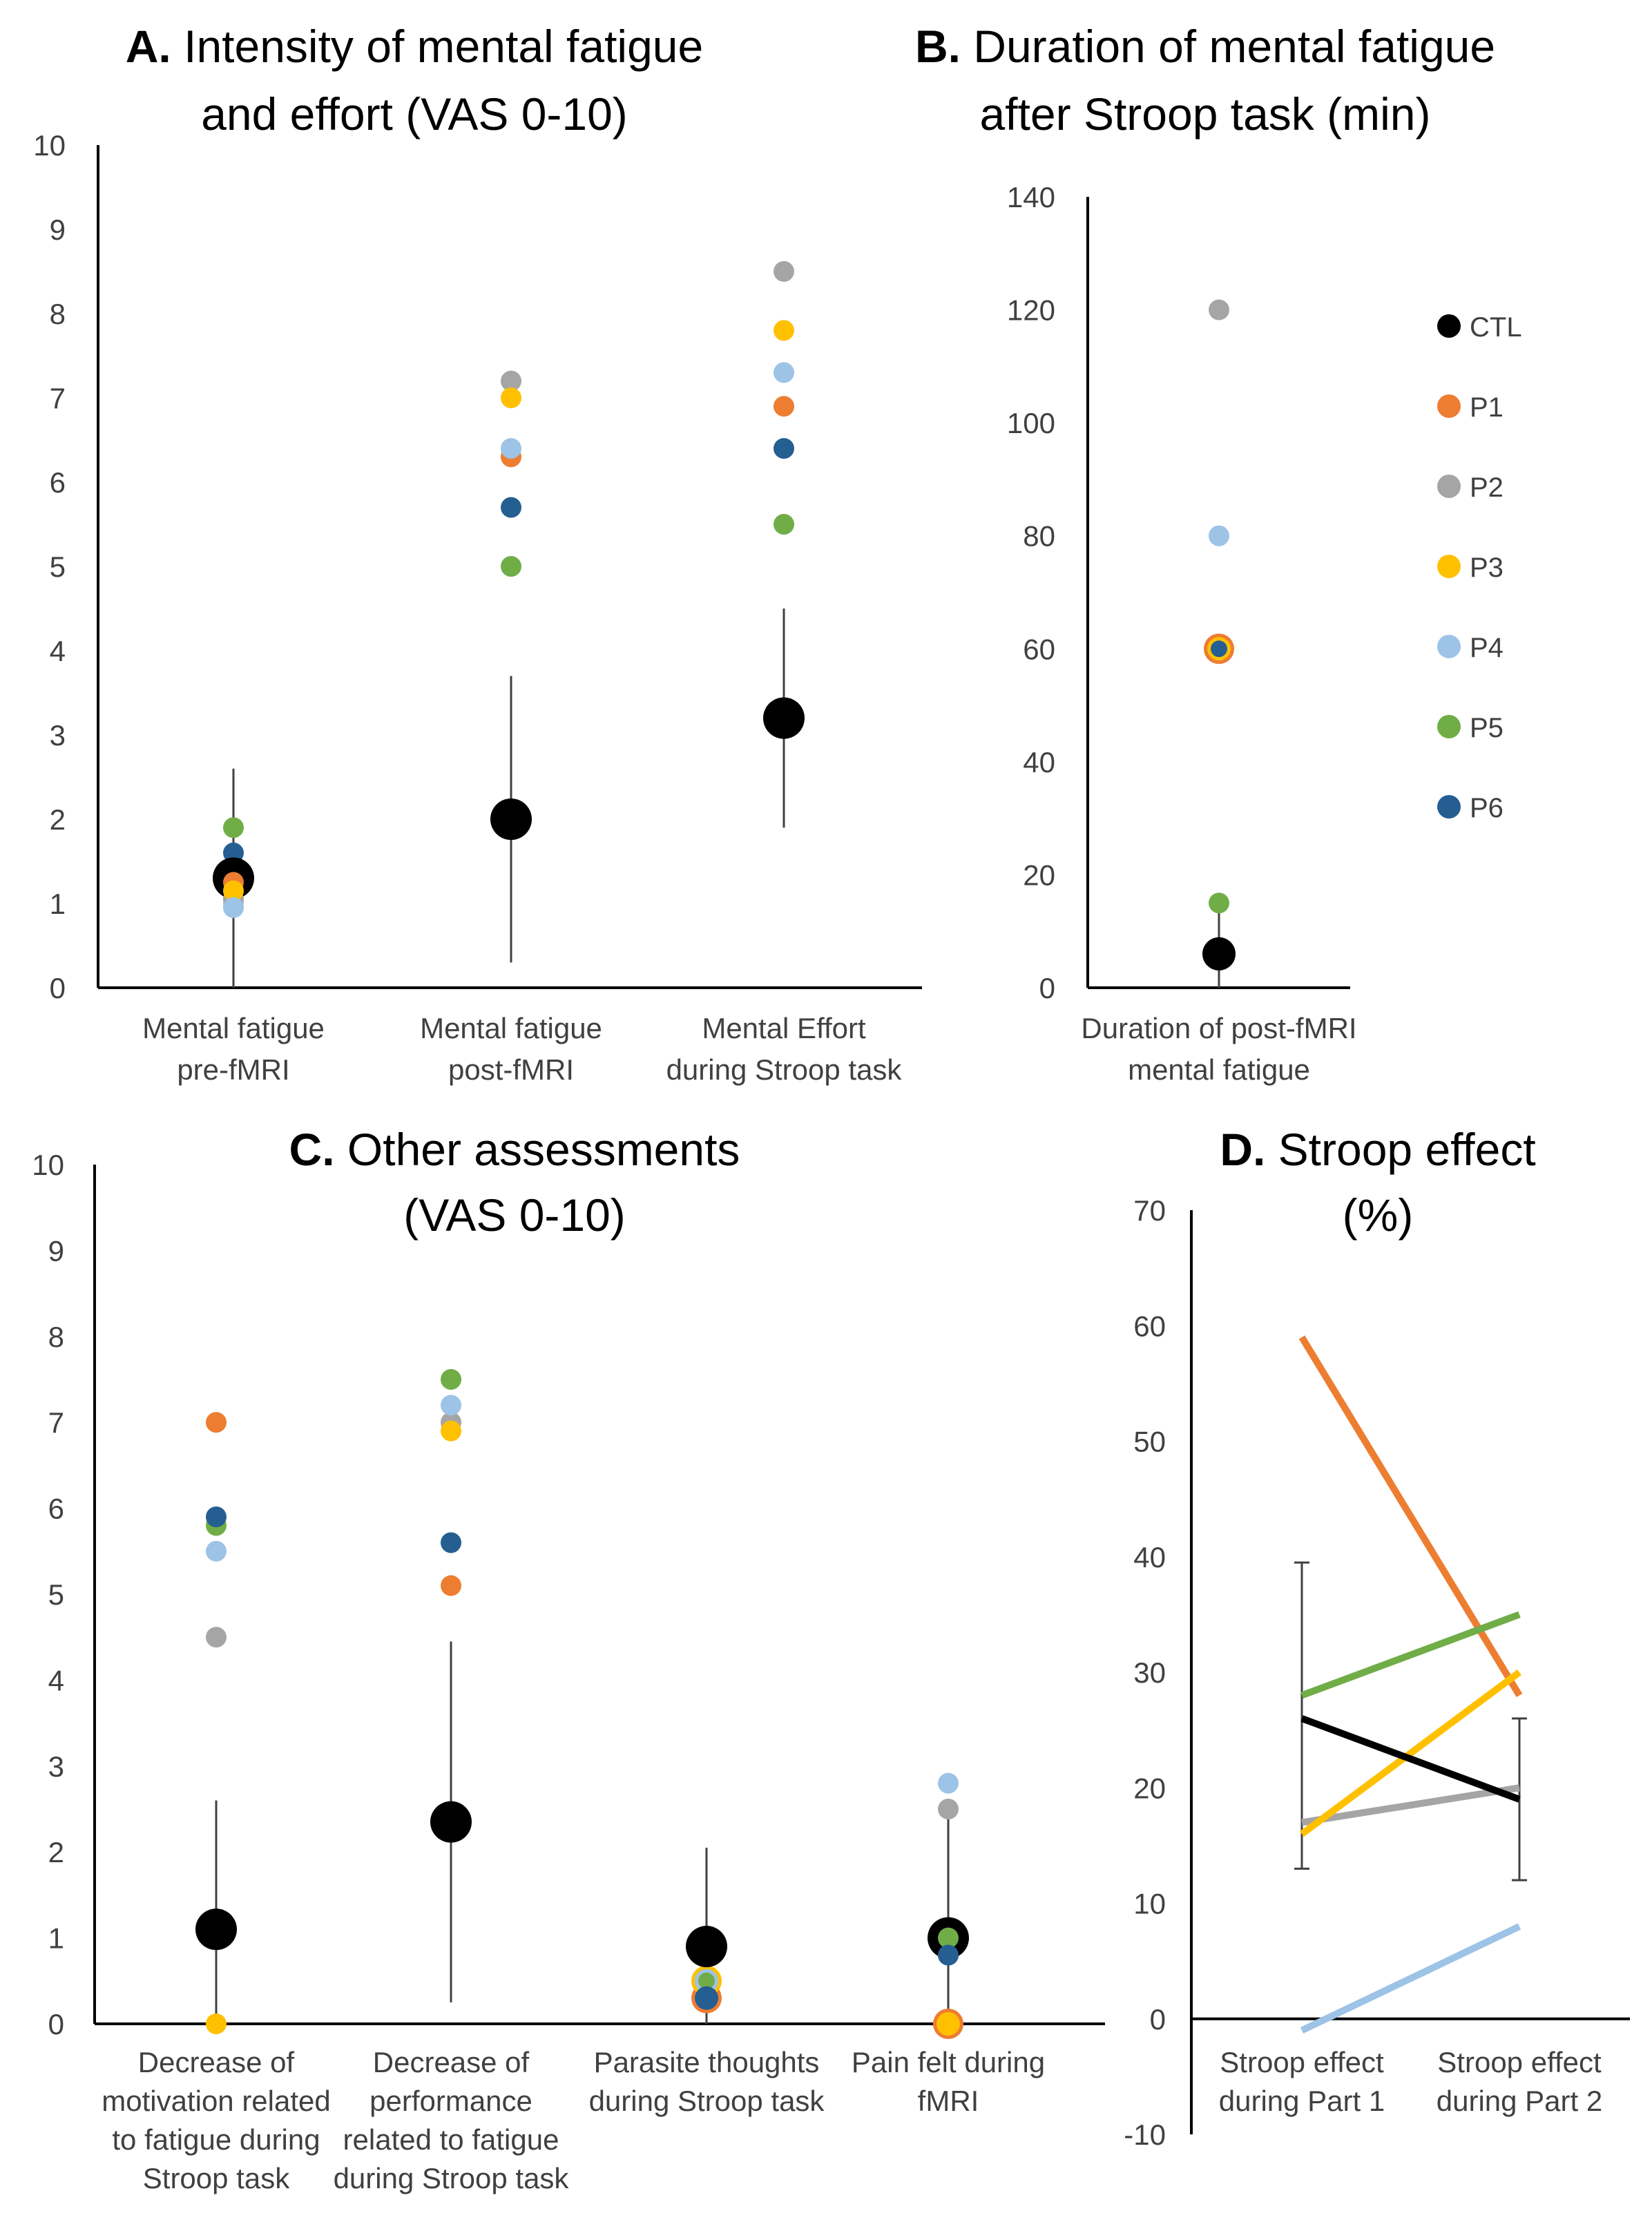  Describe the element at coordinates (1219, 535) in the screenshot. I see `panel-B-dot-p4` at that location.